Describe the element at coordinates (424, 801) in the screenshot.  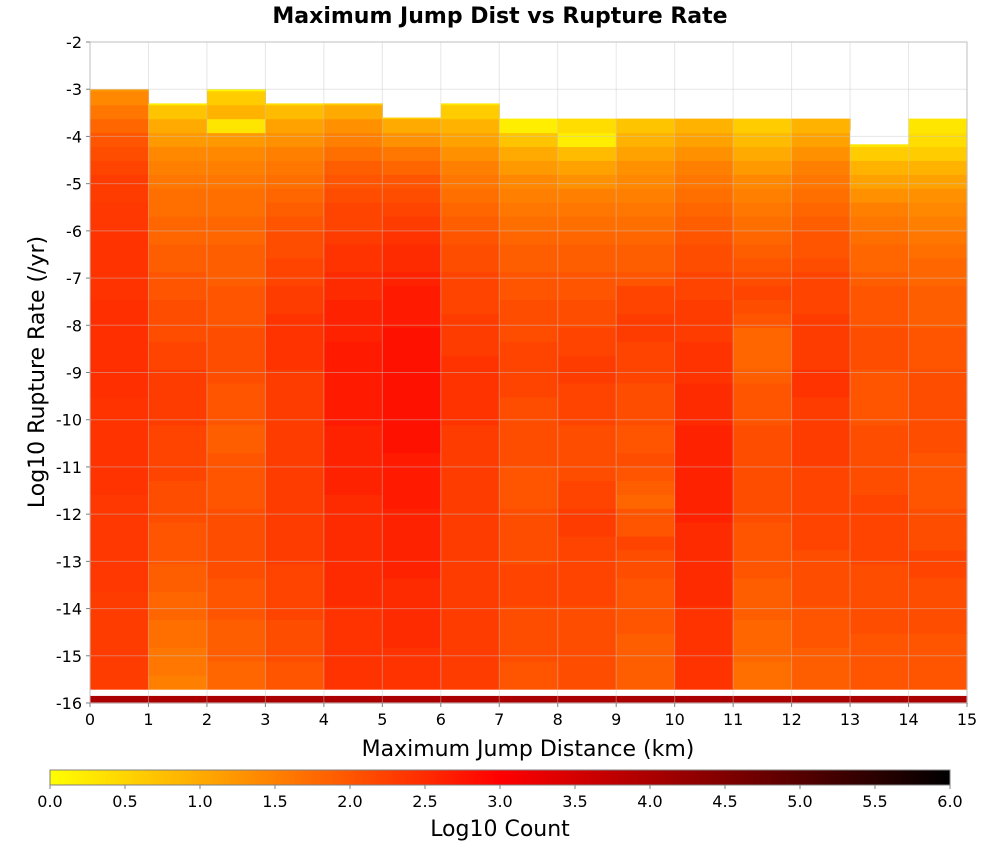
I see `colorbar-tick-label: 2.5` at that location.